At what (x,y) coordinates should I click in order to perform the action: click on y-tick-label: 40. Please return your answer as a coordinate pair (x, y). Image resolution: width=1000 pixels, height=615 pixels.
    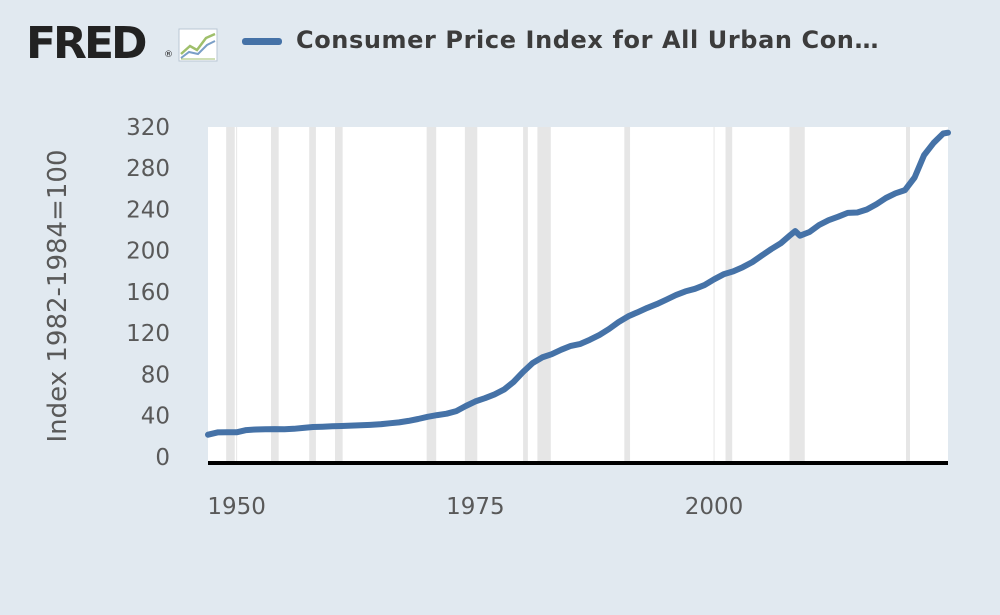
    Looking at the image, I should click on (155, 417).